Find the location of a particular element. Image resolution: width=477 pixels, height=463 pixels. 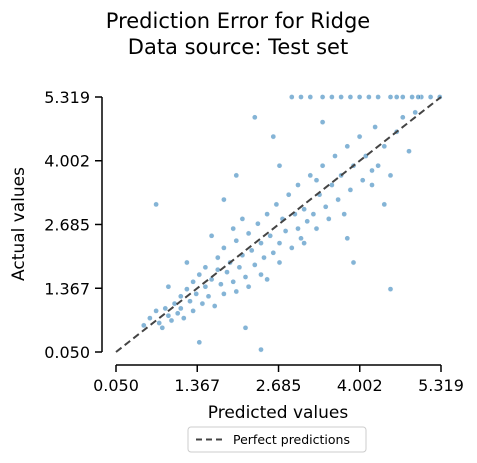

x-tick-label: 4.002 is located at coordinates (360, 385).